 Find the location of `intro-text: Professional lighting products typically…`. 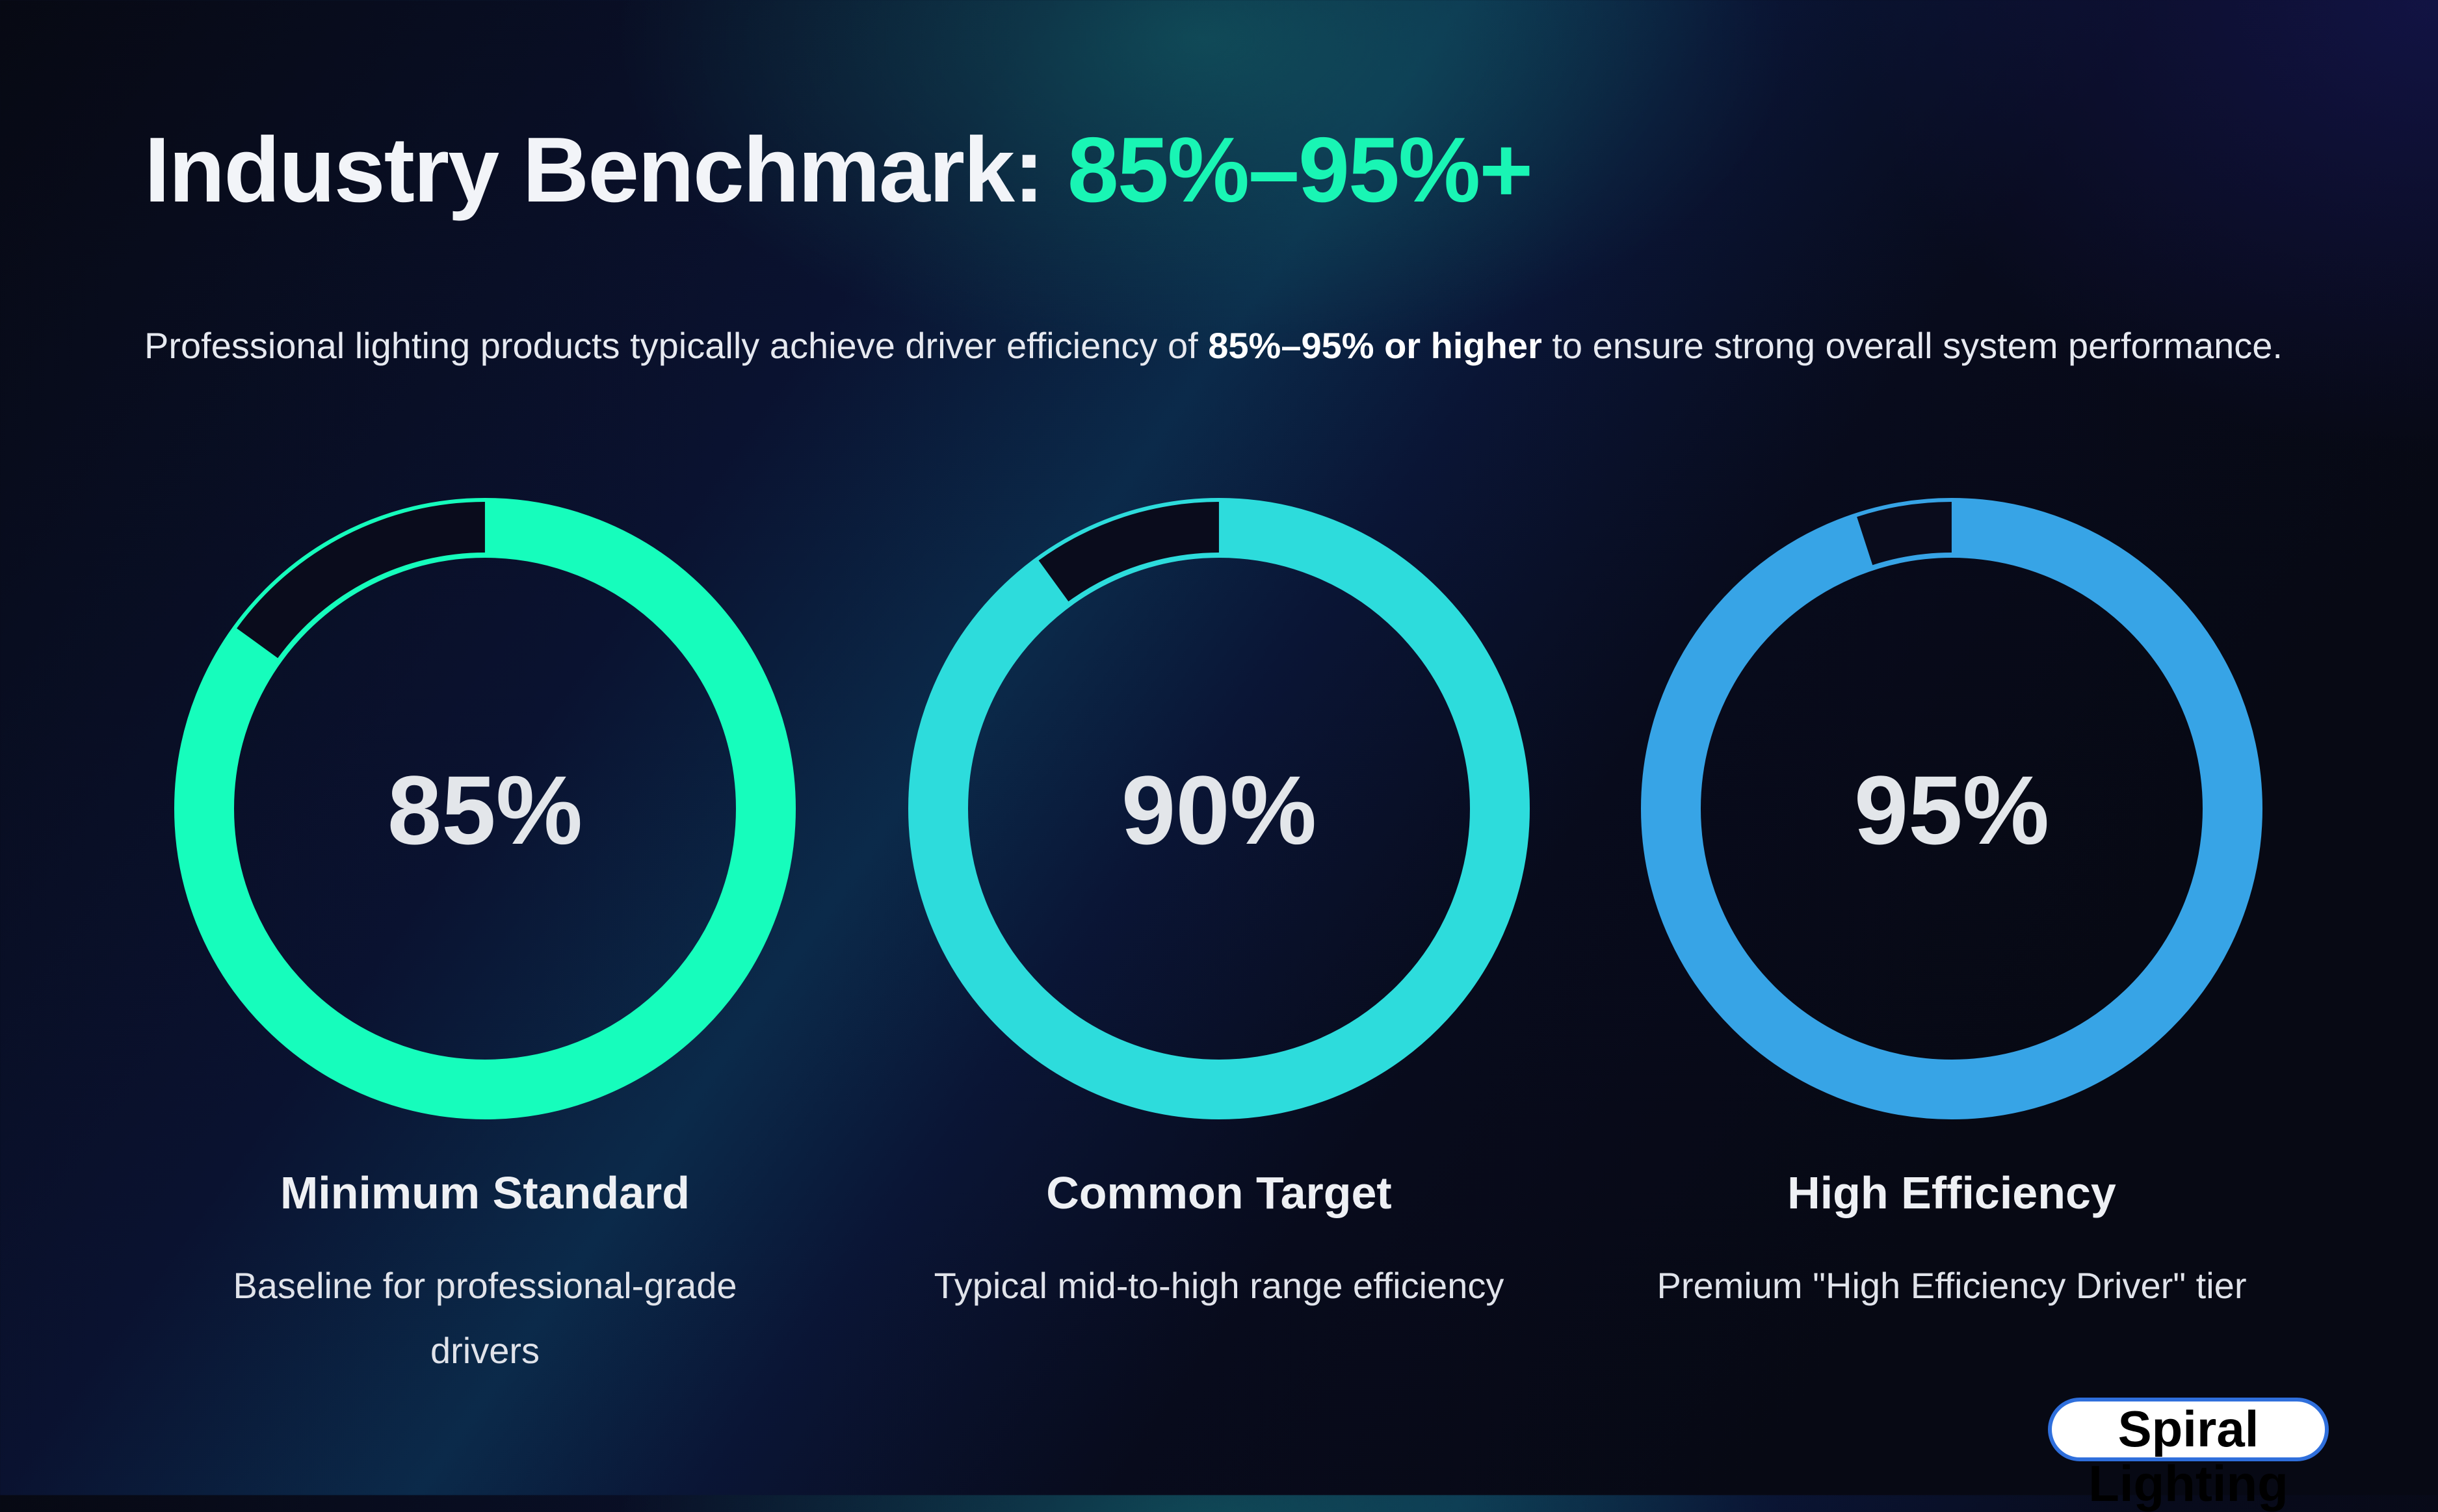

intro-text: Professional lighting products typically… is located at coordinates (677, 345).